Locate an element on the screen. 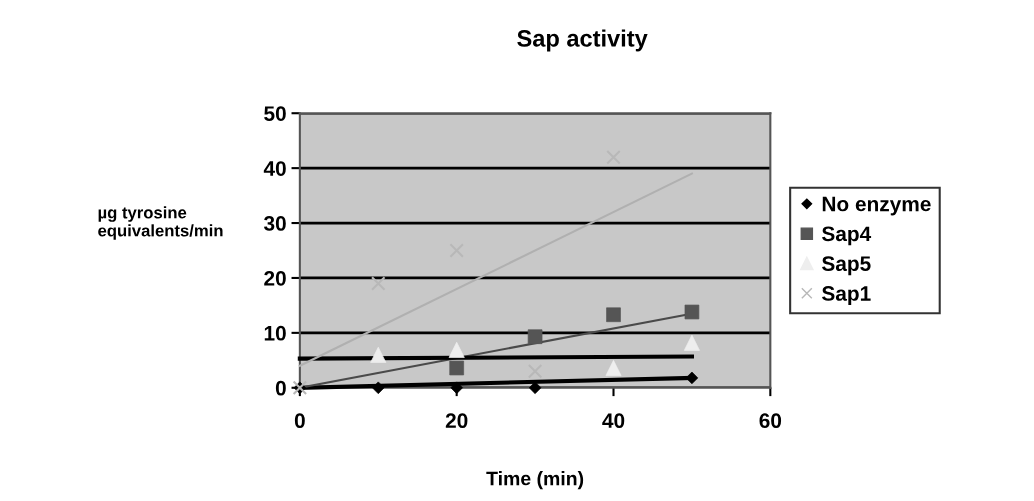  legend-label: Sap5 is located at coordinates (846, 266).